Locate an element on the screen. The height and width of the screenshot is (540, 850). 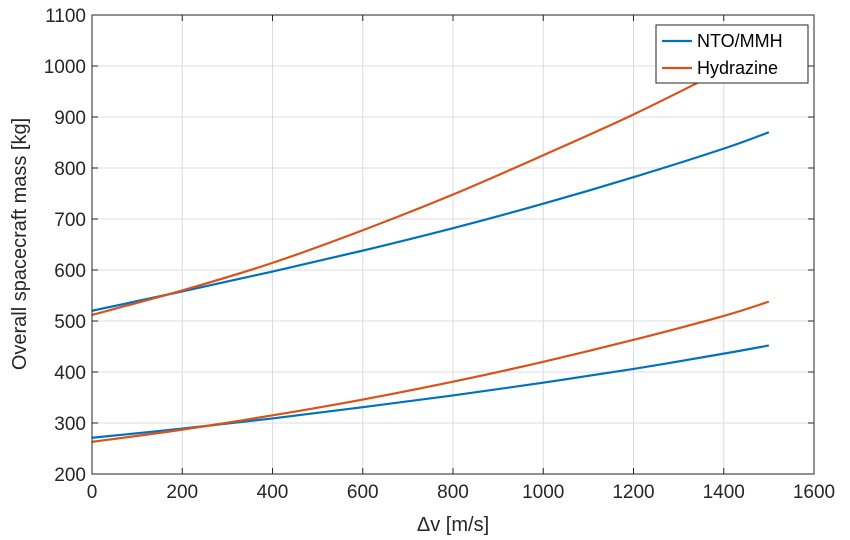
y-tick-label: 1100 is located at coordinates (65, 16).